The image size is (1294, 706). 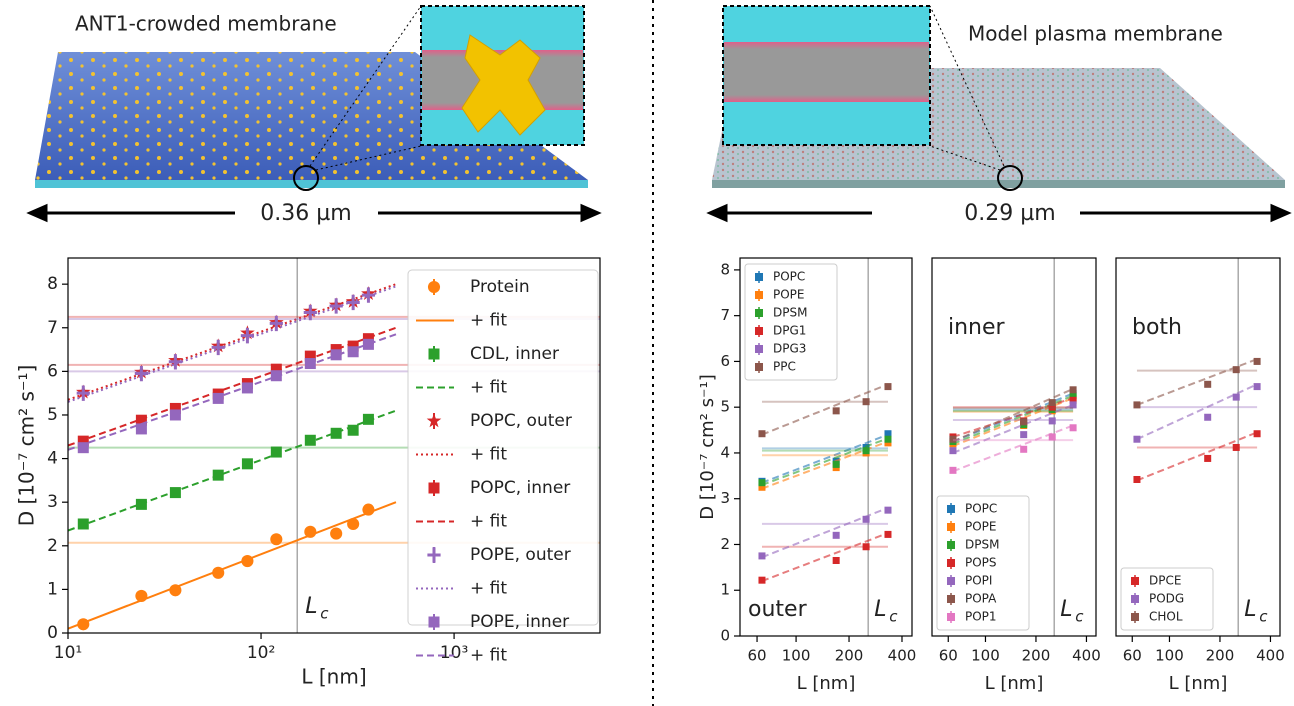 What do you see at coordinates (1009, 213) in the screenshot?
I see `right-scale: 0.29 µm` at bounding box center [1009, 213].